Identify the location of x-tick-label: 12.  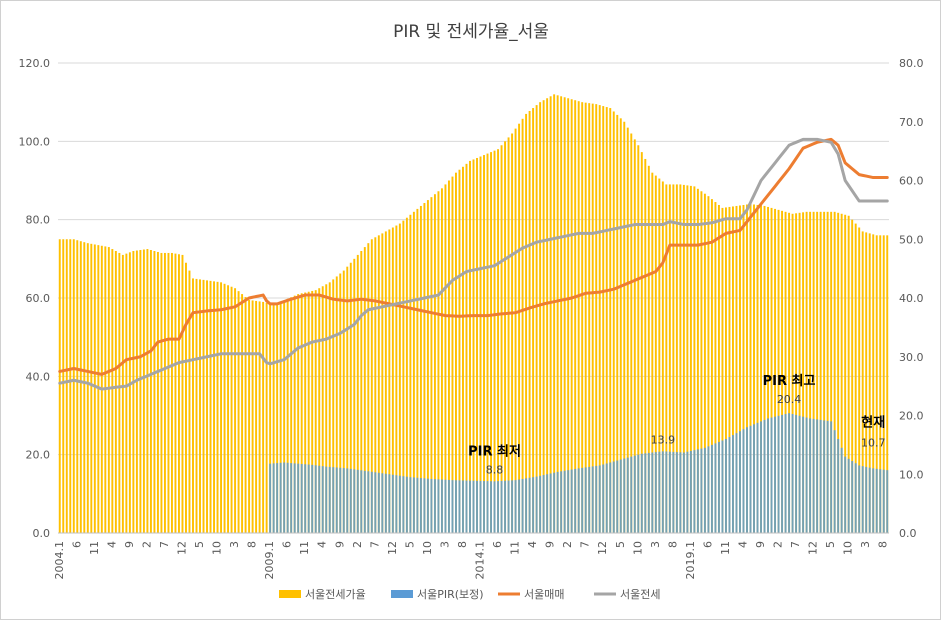
(392, 548).